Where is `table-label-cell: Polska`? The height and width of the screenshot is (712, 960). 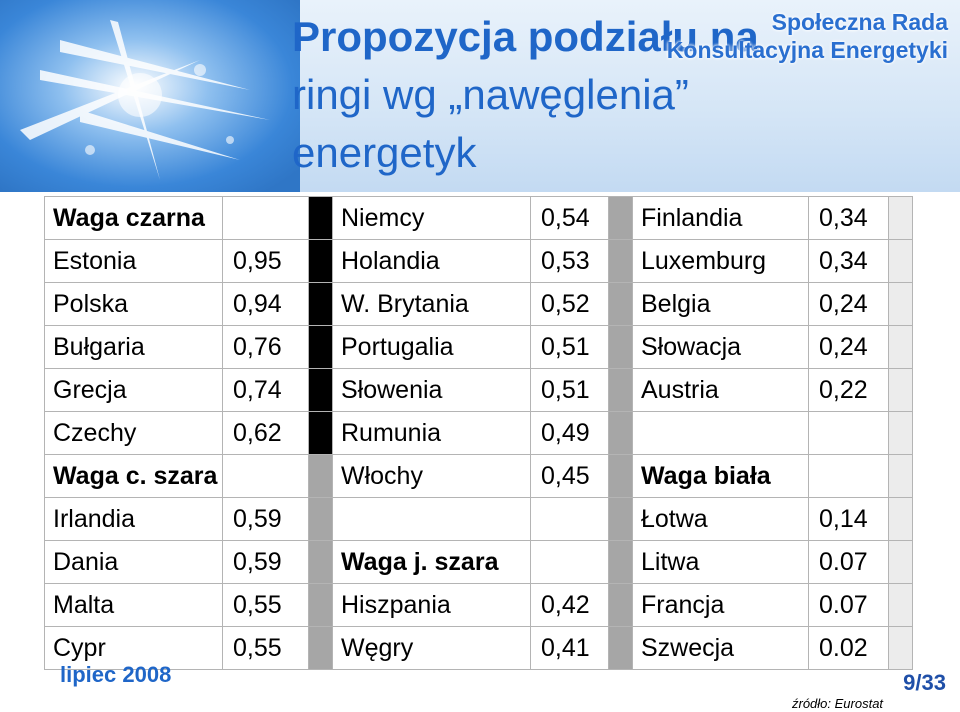 table-label-cell: Polska is located at coordinates (133, 304).